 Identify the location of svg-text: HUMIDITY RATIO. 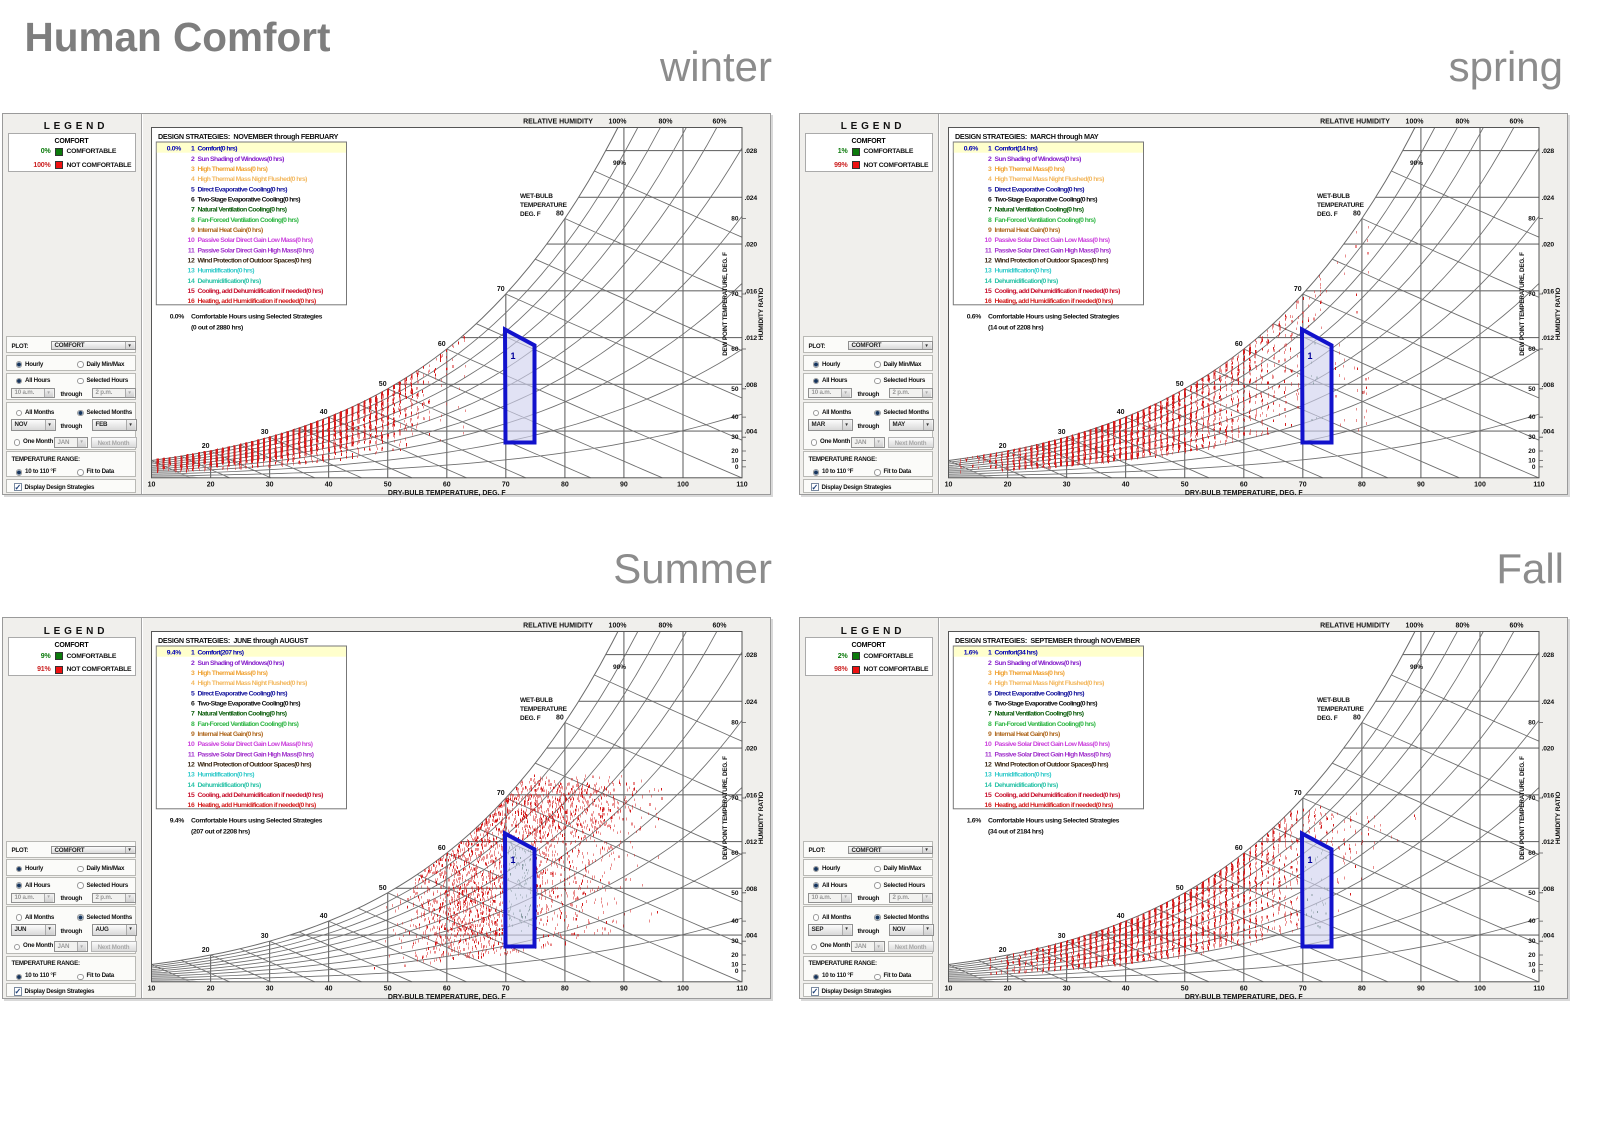
(761, 818).